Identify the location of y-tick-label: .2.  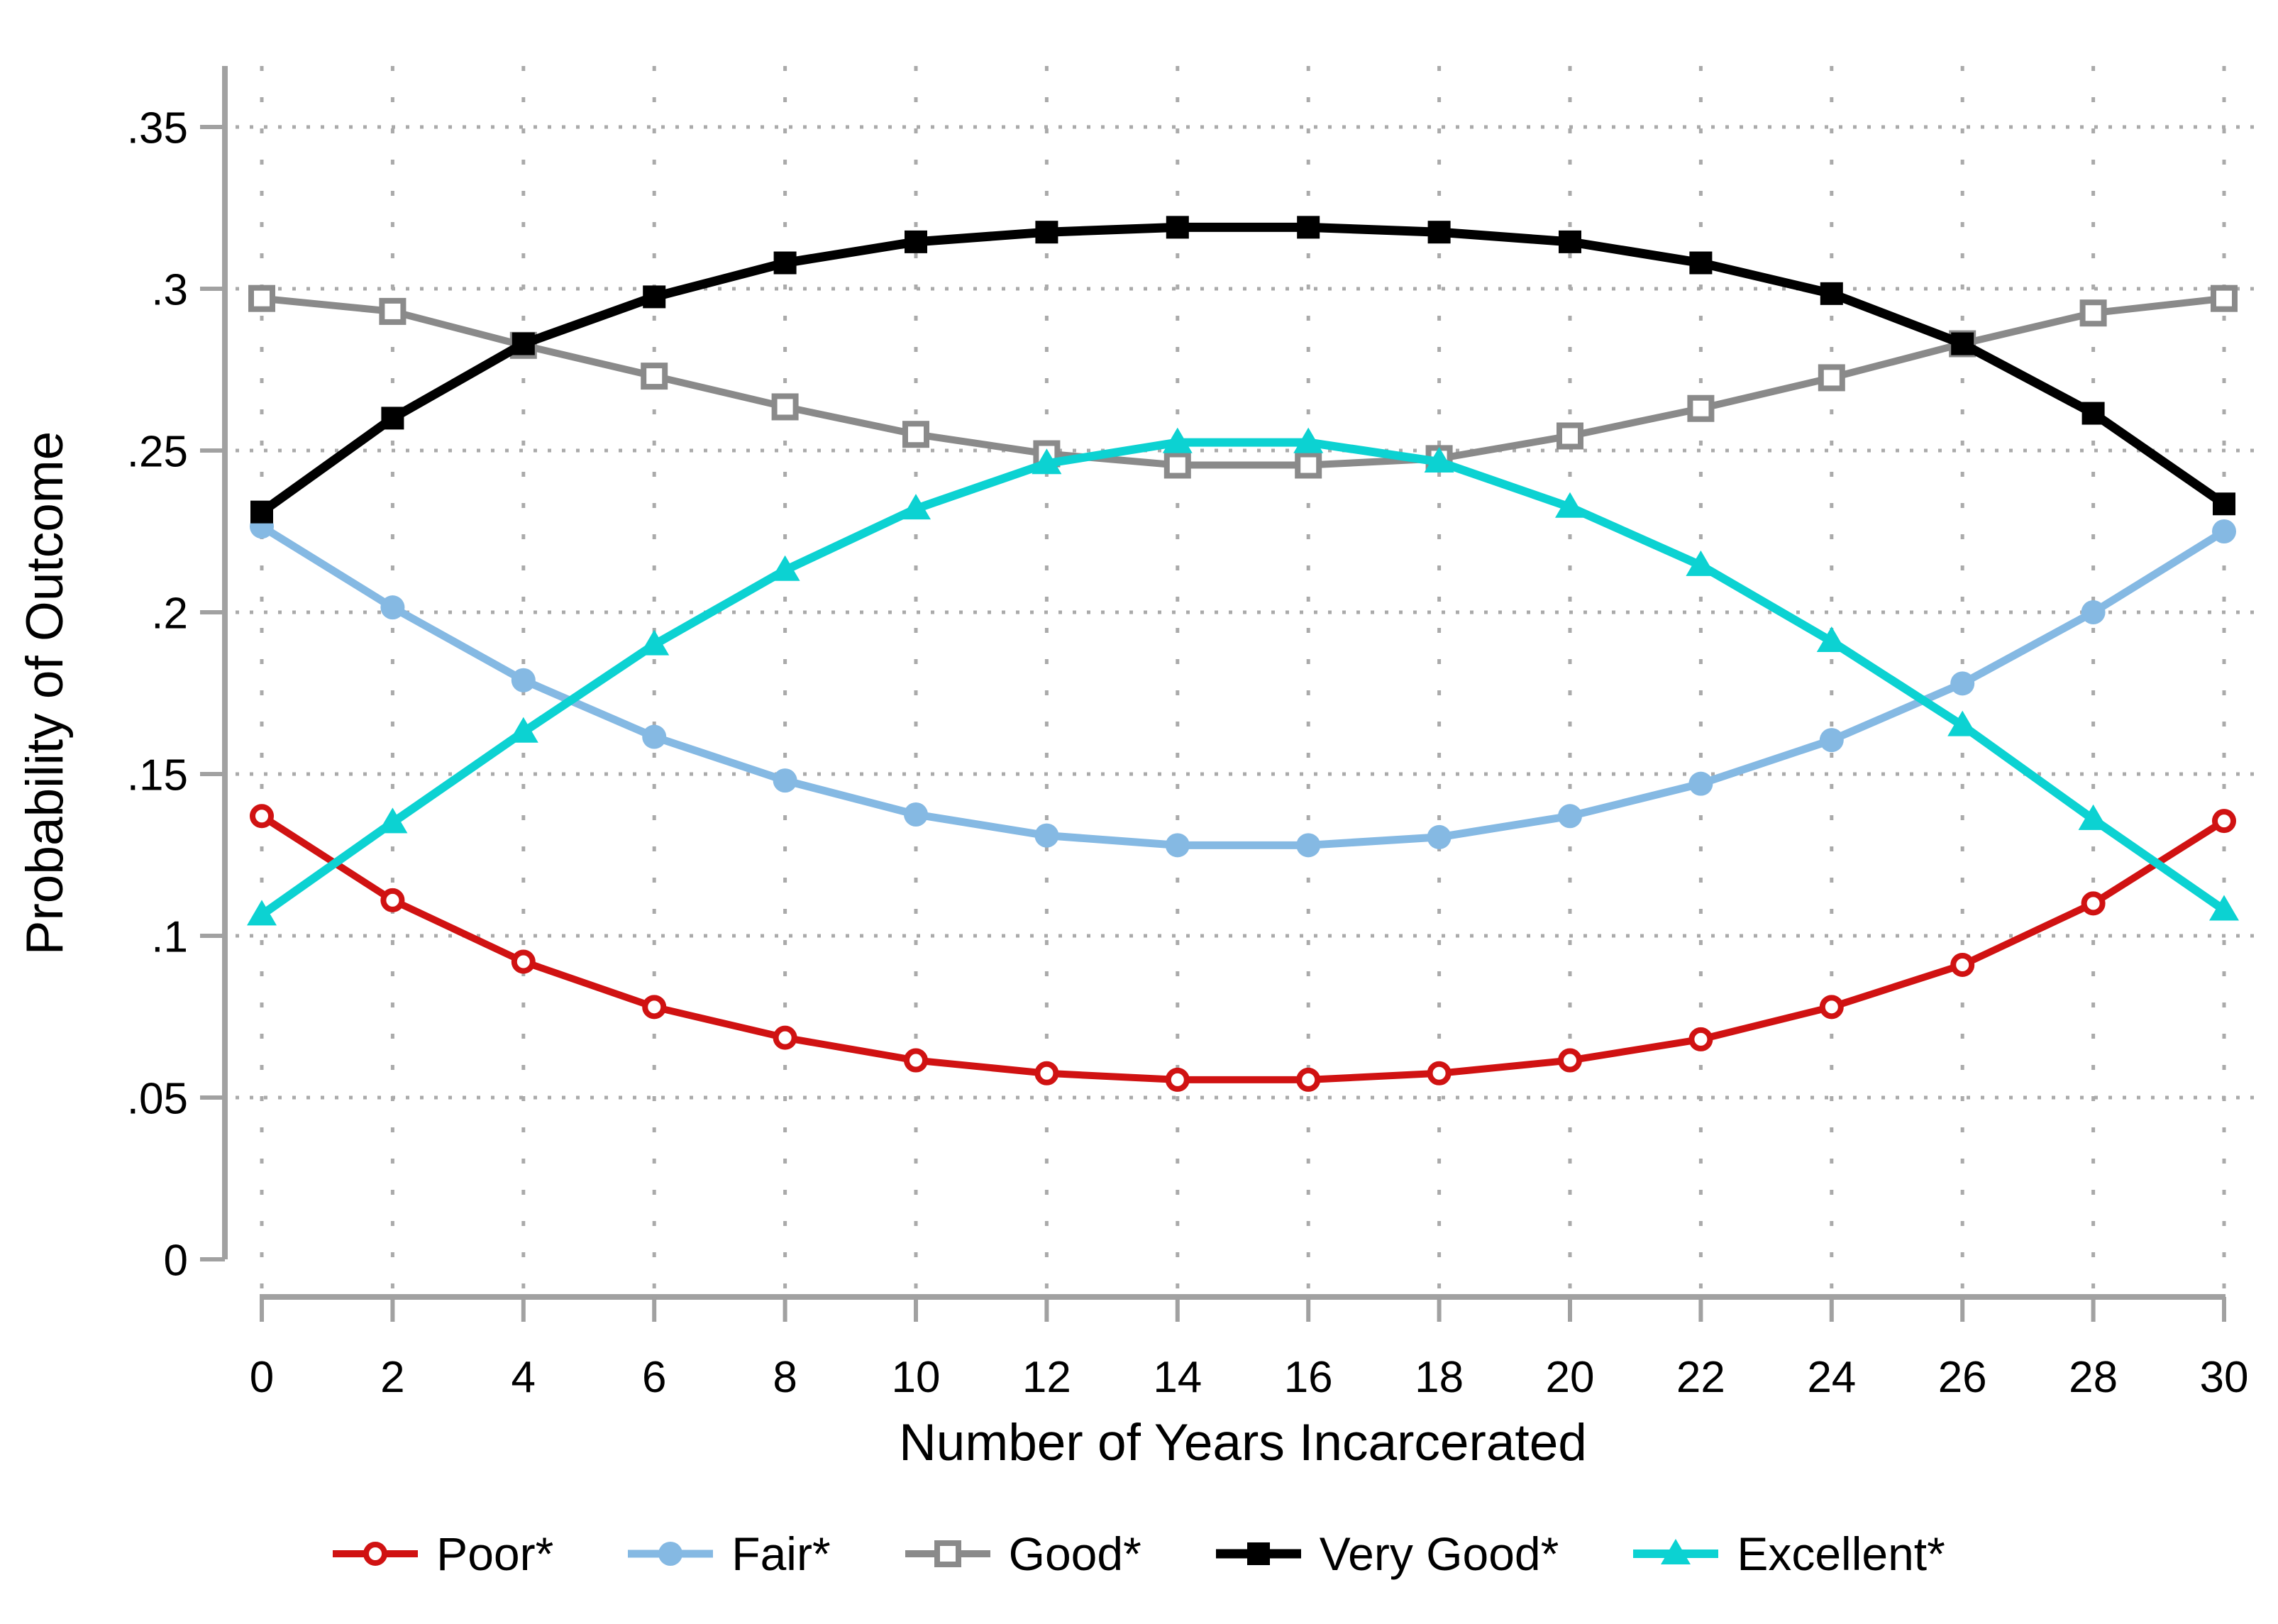
(169, 613).